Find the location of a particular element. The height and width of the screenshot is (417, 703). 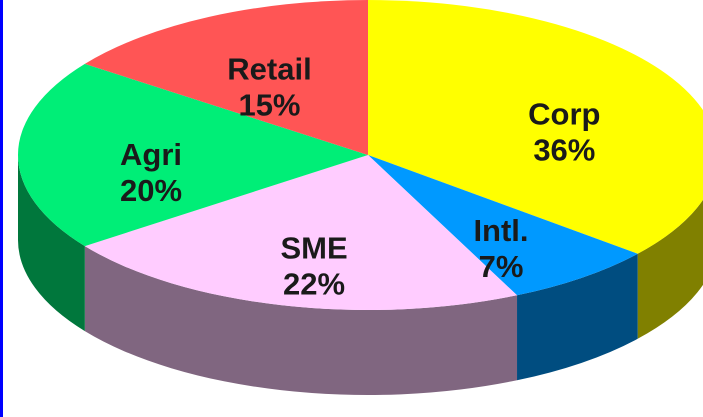

slice-label: Intl. is located at coordinates (500, 230).